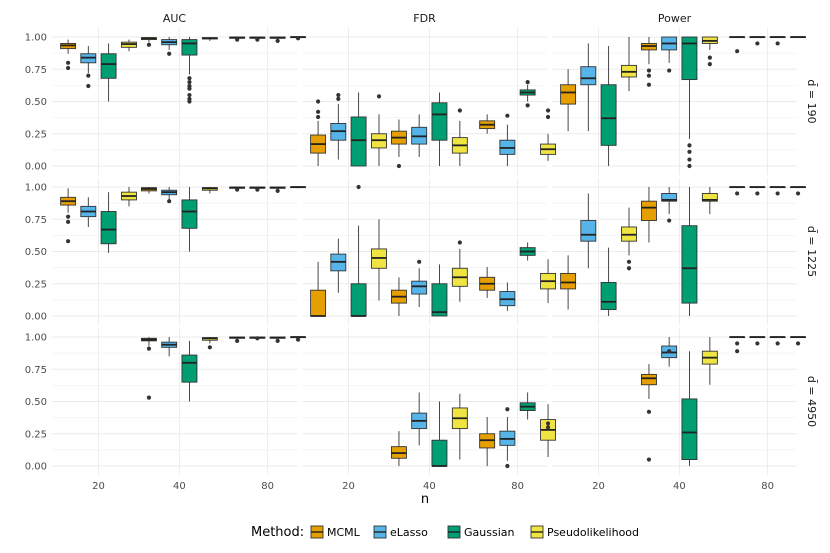 This screenshot has height=553, width=830. I want to click on x-axis-title: n, so click(425, 499).